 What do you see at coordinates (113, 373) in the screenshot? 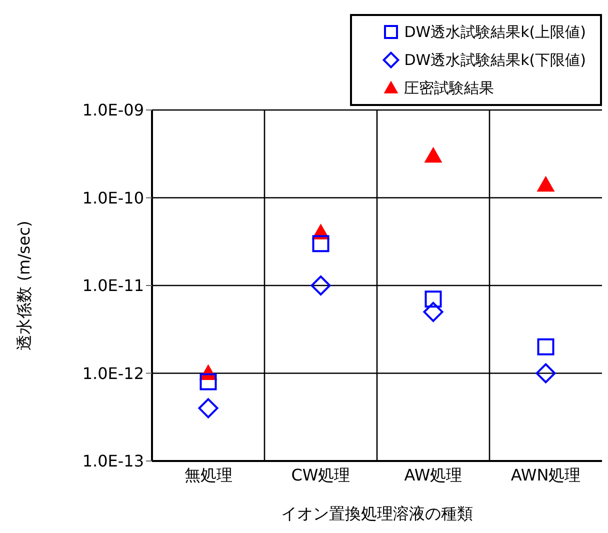
I see `y-tick-label: 1.0E-12` at bounding box center [113, 373].